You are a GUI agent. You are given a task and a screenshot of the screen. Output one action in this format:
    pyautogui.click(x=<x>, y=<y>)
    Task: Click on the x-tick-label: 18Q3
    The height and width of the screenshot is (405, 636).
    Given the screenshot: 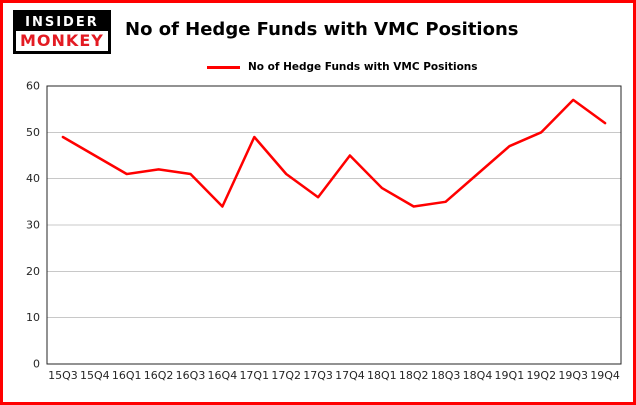 What is the action you would take?
    pyautogui.click(x=446, y=375)
    